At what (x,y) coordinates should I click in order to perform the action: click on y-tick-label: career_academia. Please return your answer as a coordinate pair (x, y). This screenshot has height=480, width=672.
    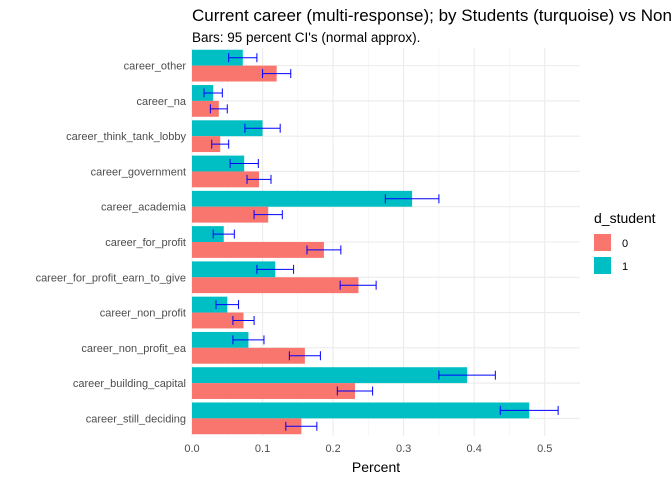
    Looking at the image, I should click on (144, 208).